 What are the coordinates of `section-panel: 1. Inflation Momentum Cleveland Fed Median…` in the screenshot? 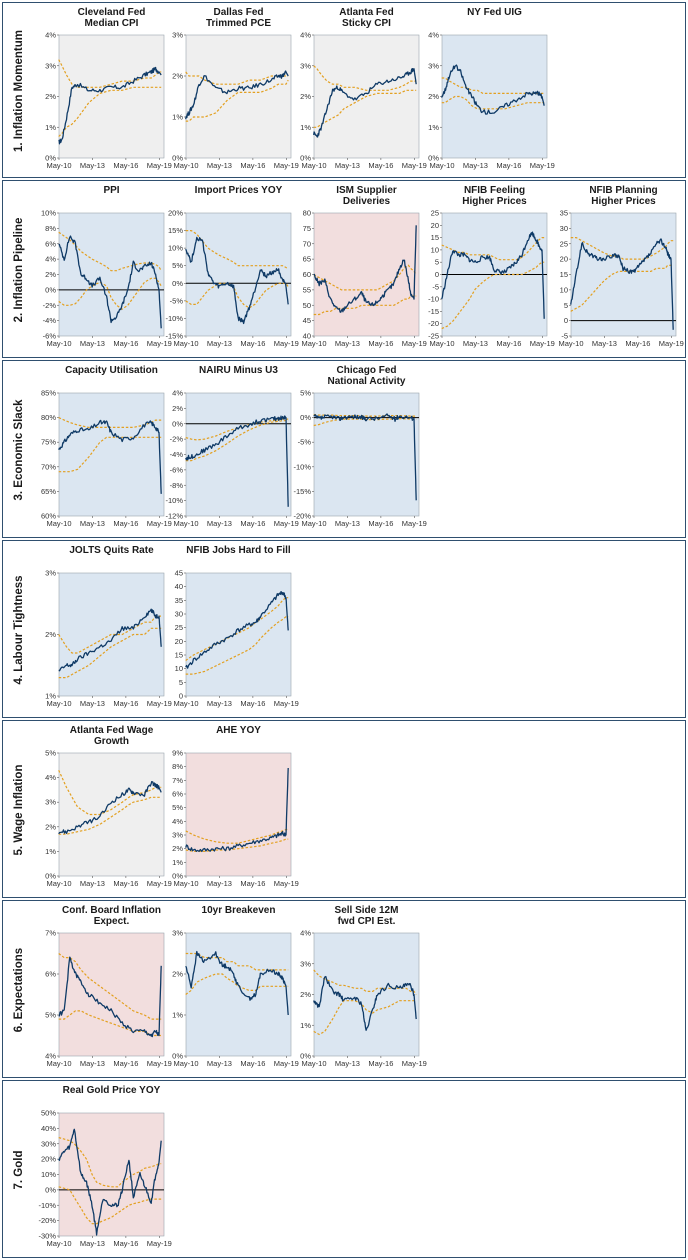 It's located at (344, 90).